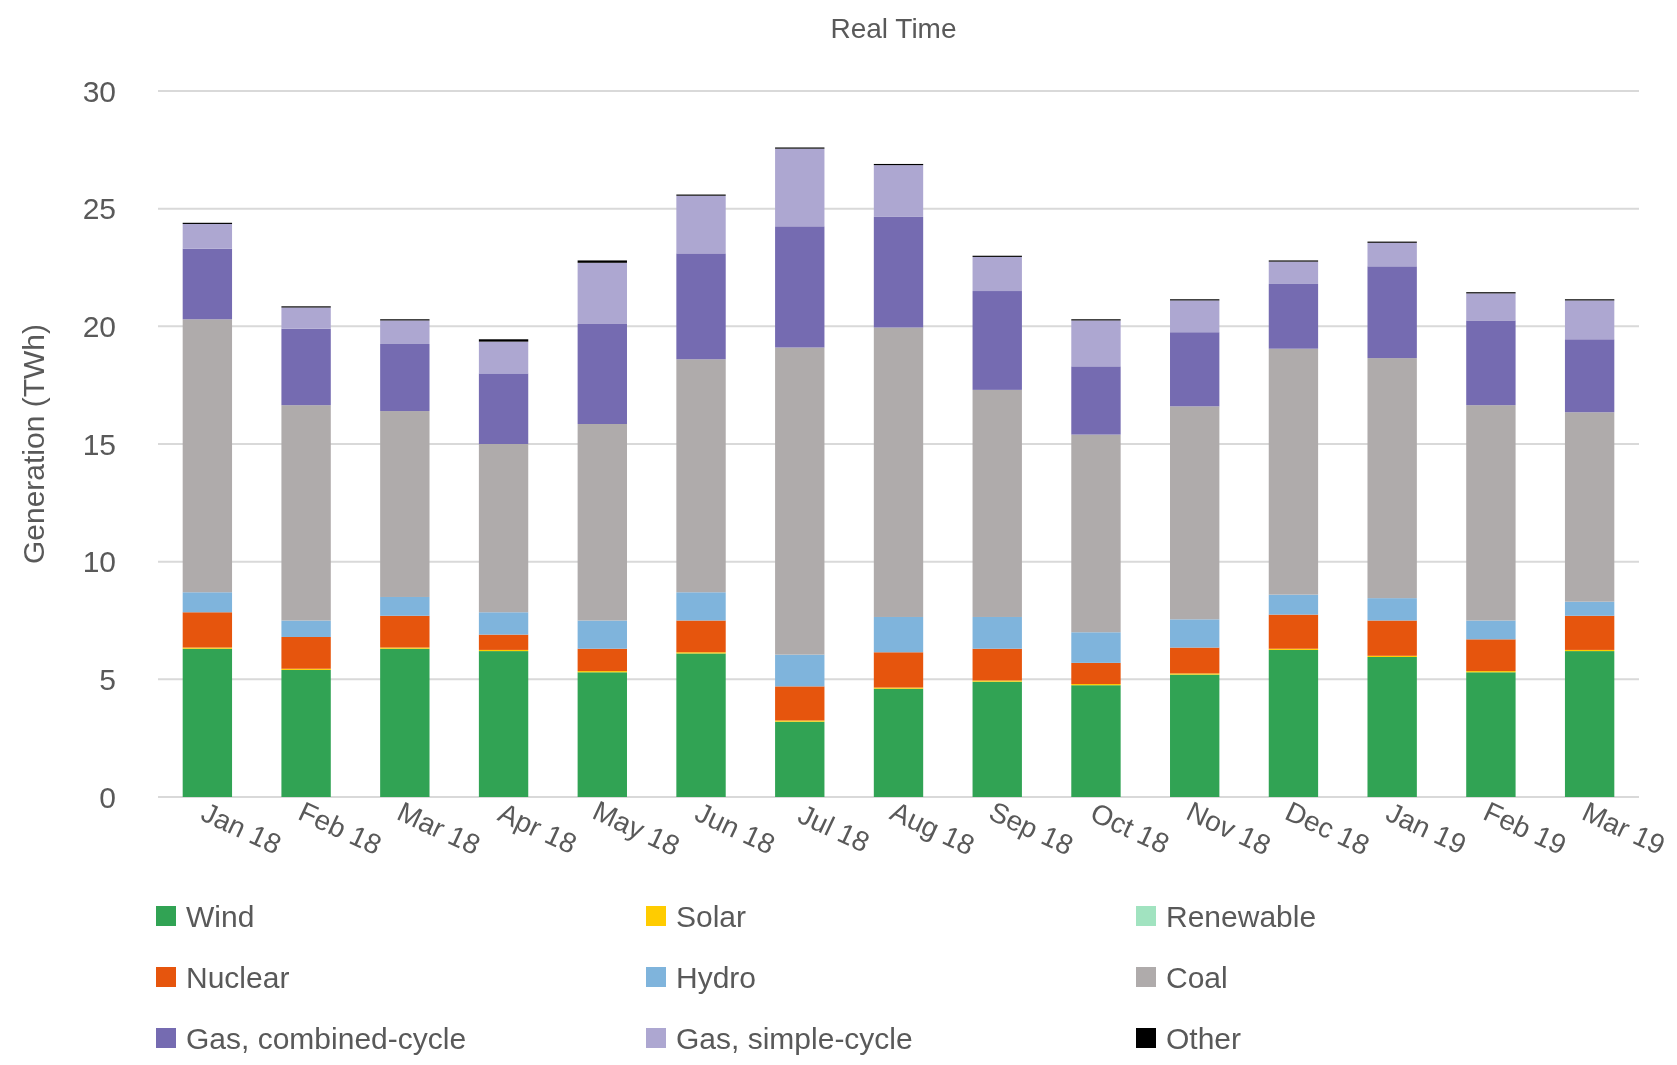 The width and height of the screenshot is (1677, 1065). What do you see at coordinates (99, 326) in the screenshot?
I see `y-tick-label: 20` at bounding box center [99, 326].